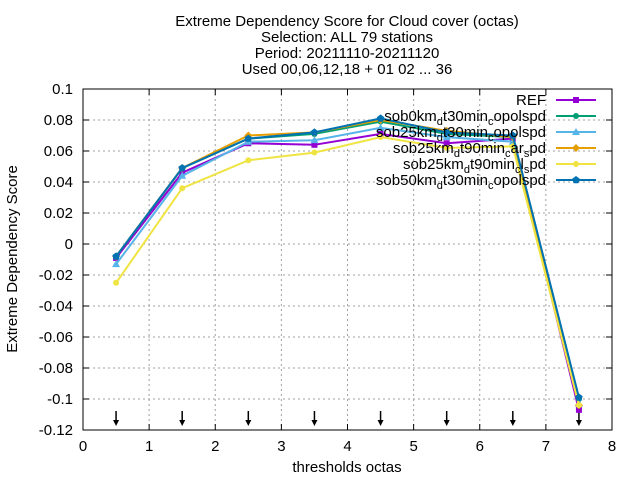 The height and width of the screenshot is (480, 640). What do you see at coordinates (347, 53) in the screenshot?
I see `title-line-3: Period: 20211110-20211120` at bounding box center [347, 53].